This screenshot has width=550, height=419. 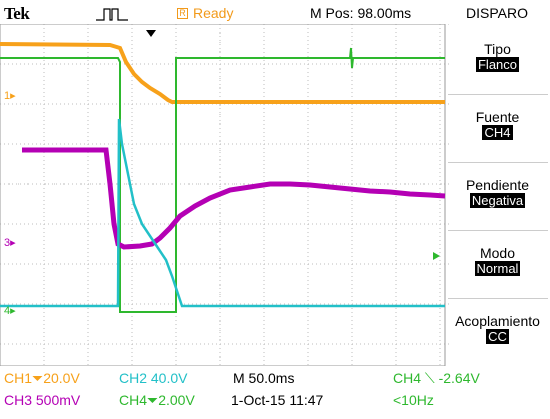 What do you see at coordinates (153, 378) in the screenshot?
I see `ch2-scale: CH2 40.0V` at bounding box center [153, 378].